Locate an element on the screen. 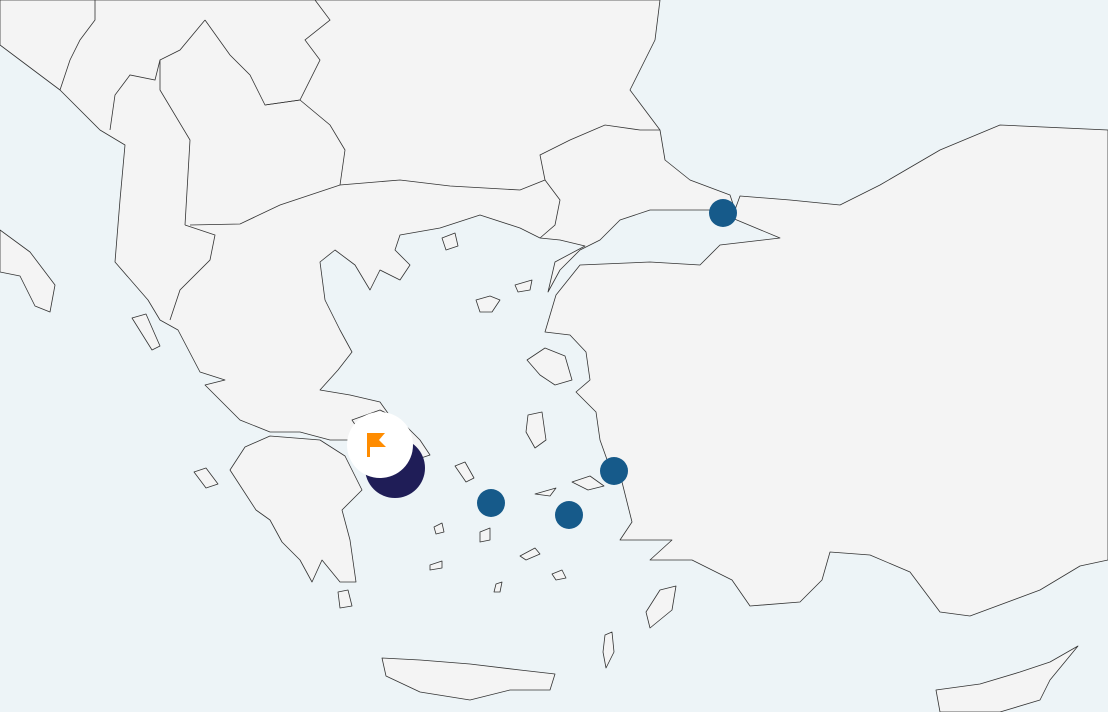 Image resolution: width=1108 pixels, height=712 pixels. imbros is located at coordinates (523, 286).